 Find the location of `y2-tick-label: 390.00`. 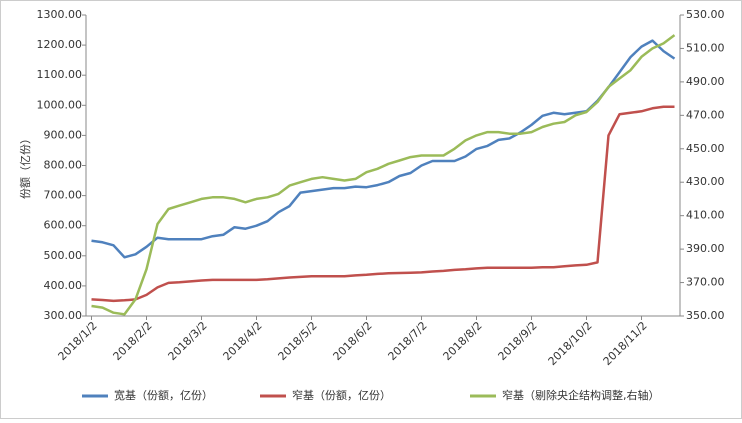

y2-tick-label: 390.00 is located at coordinates (705, 248).